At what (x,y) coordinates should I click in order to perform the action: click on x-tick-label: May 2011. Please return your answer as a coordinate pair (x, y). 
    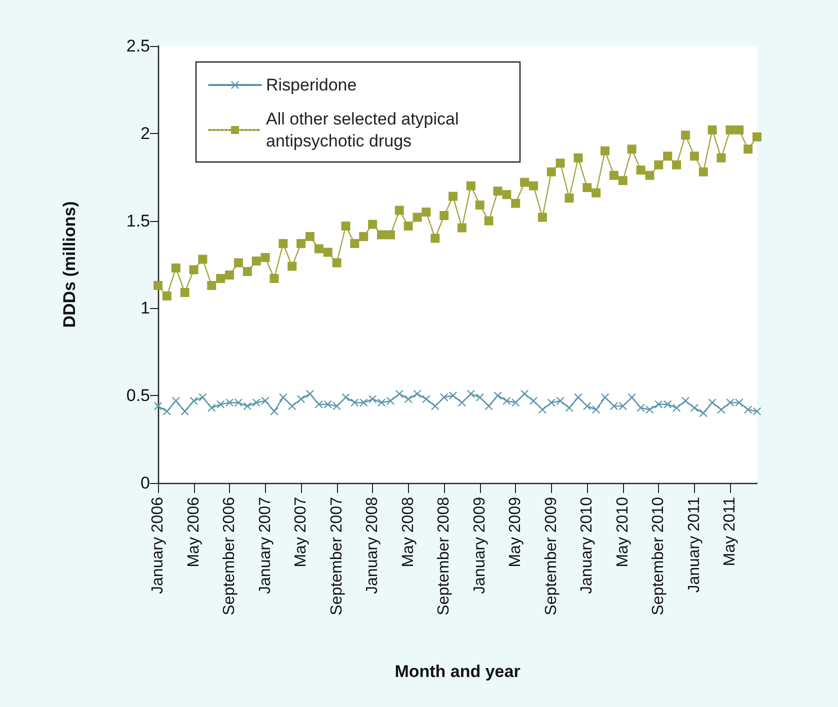
    Looking at the image, I should click on (730, 531).